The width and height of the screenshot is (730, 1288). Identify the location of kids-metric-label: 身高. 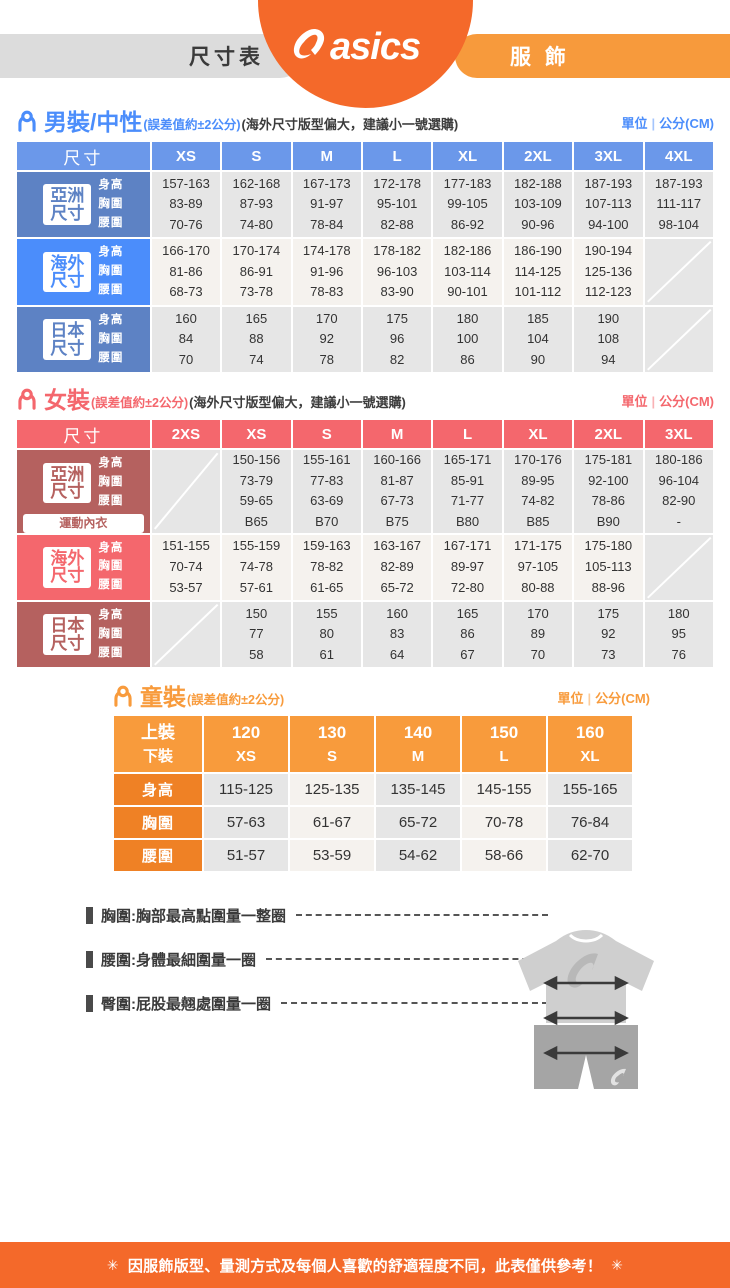
(158, 790).